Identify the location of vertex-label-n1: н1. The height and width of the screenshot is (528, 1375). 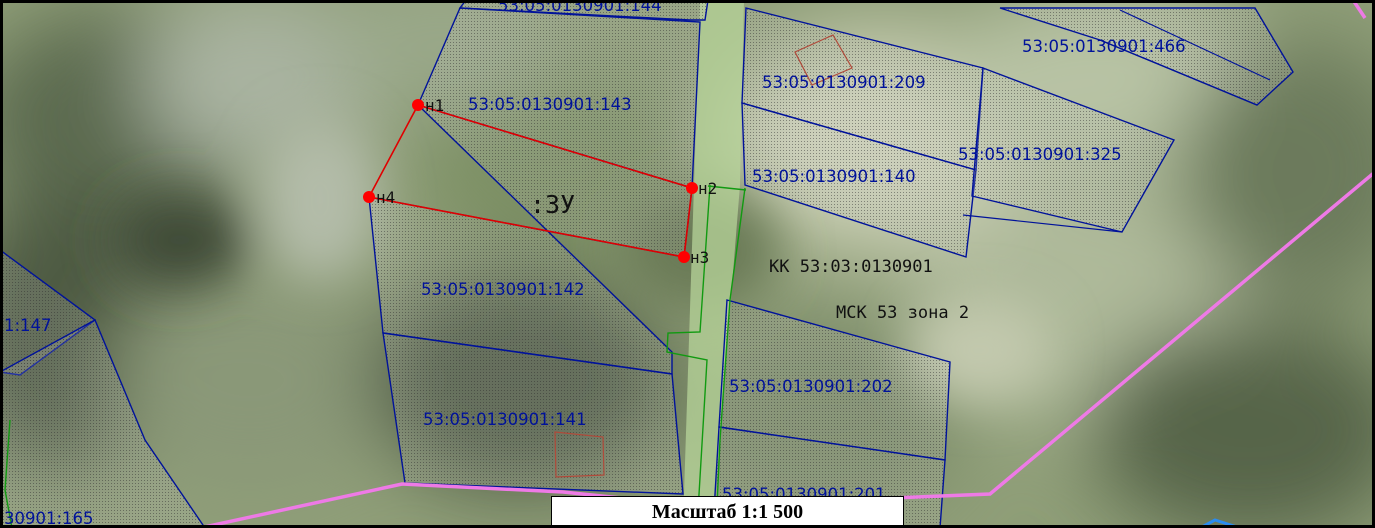
(434, 105).